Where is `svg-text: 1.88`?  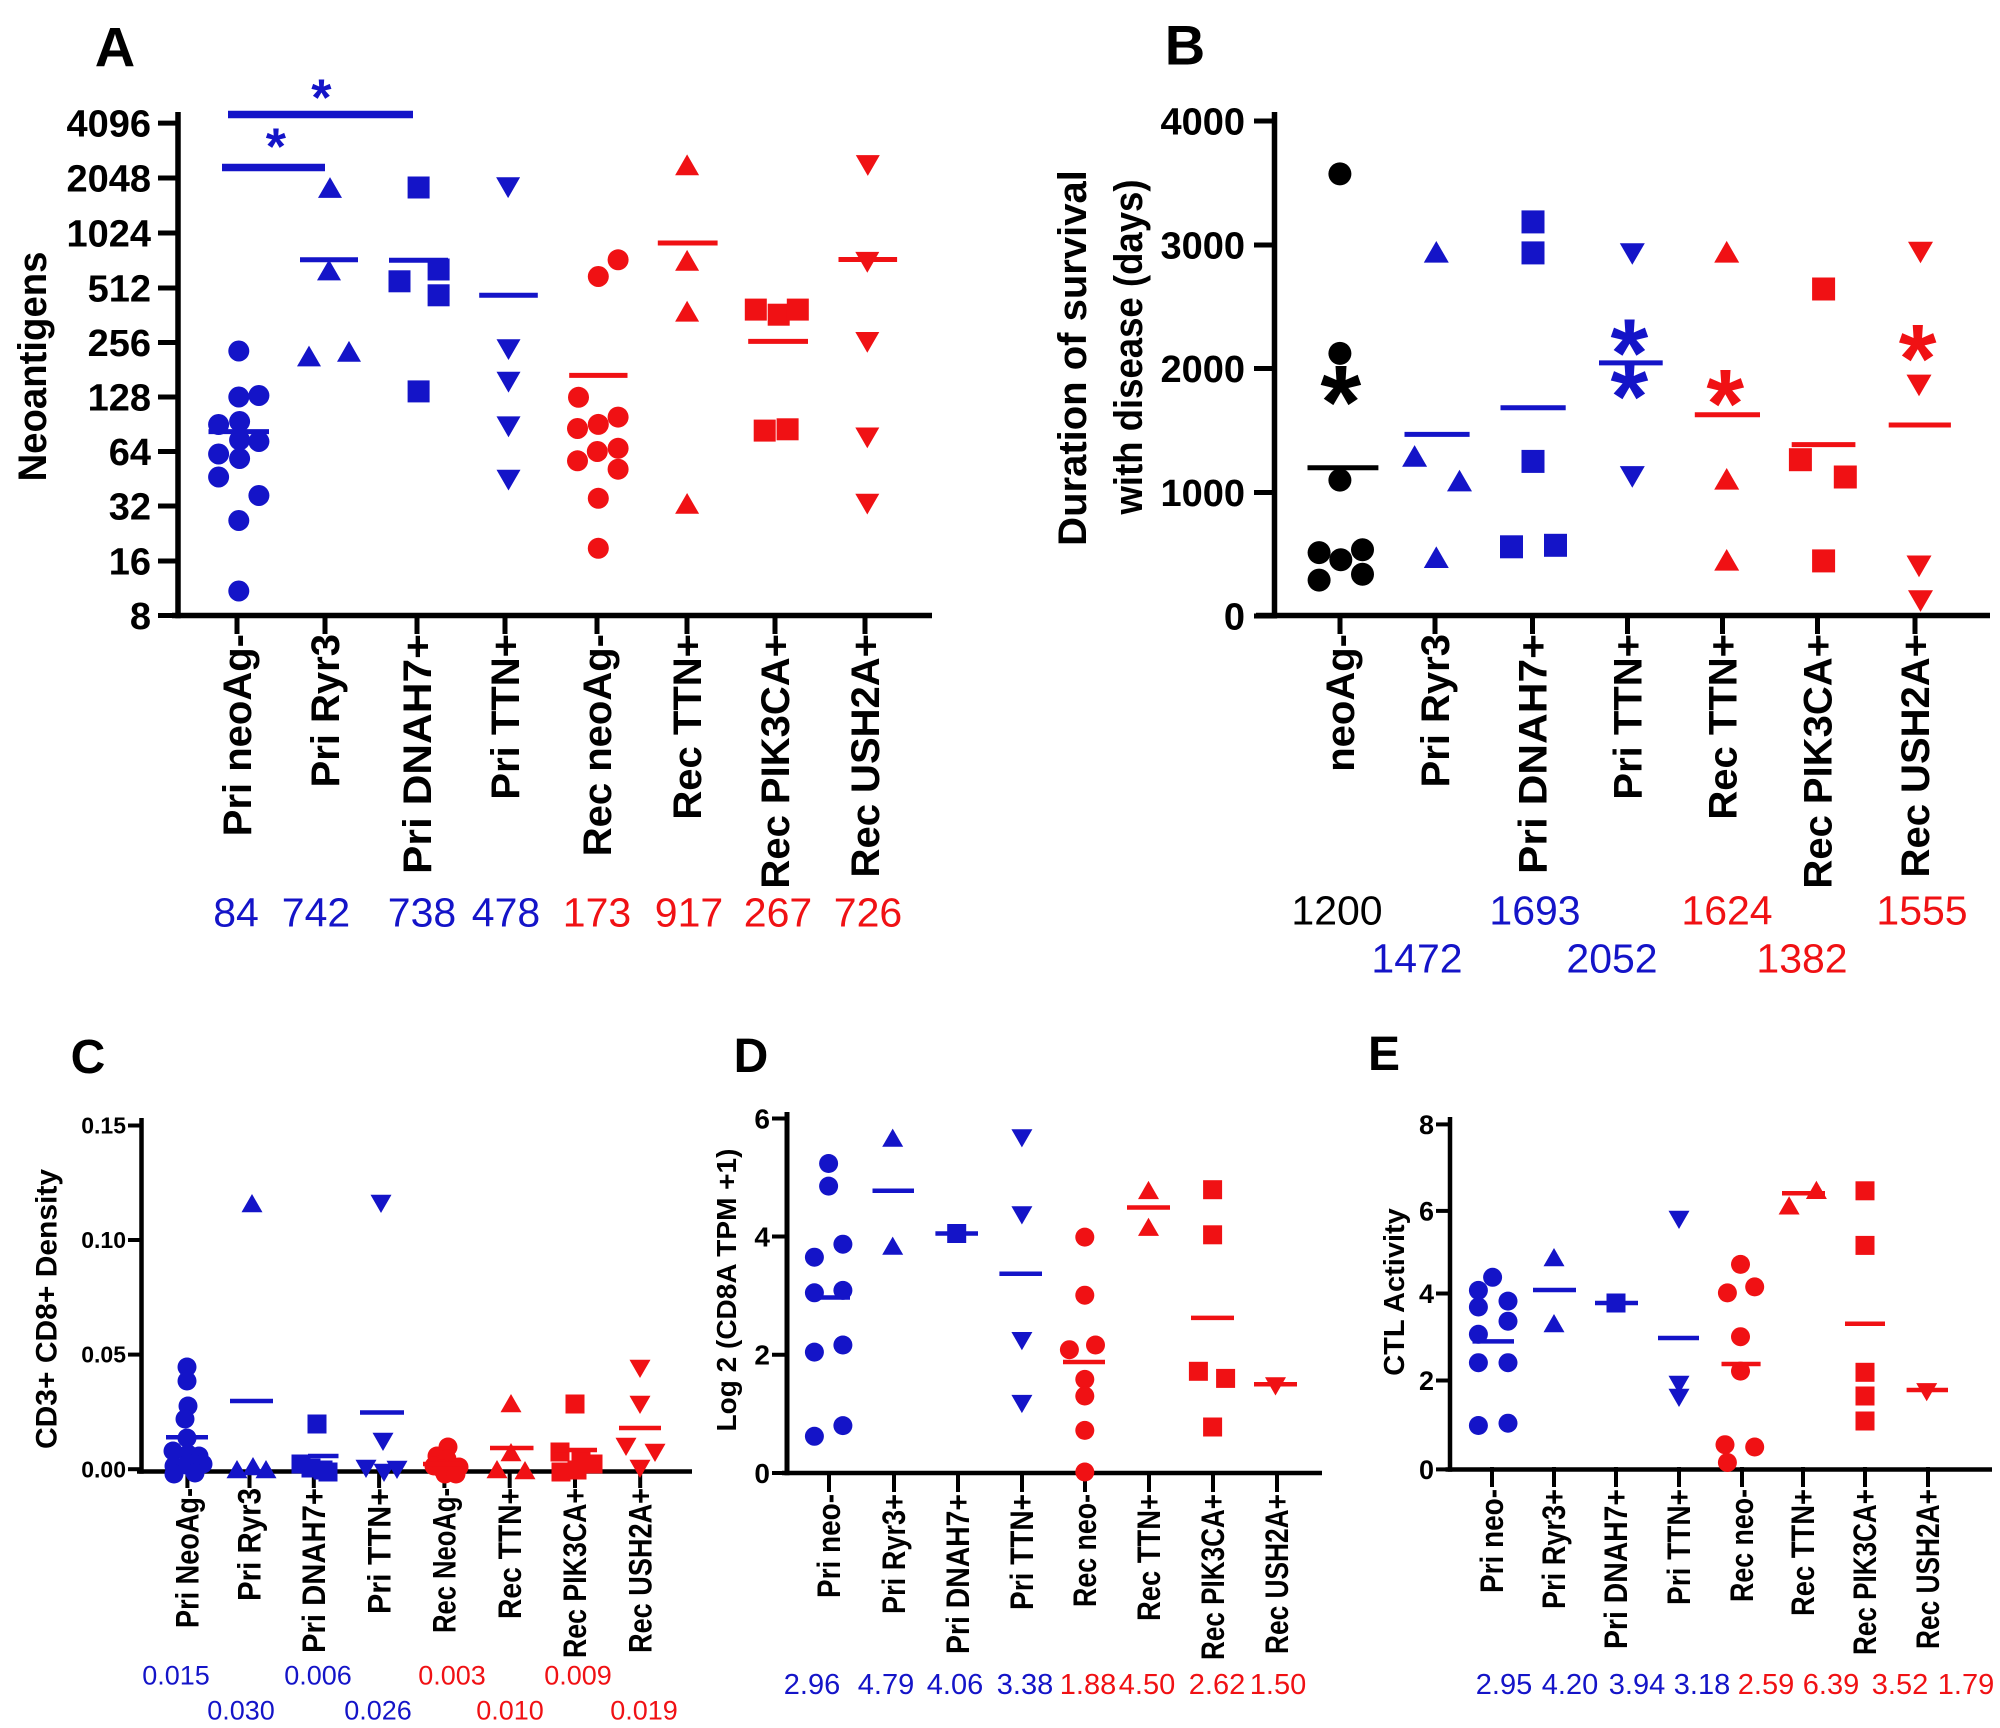
svg-text: 1.88 is located at coordinates (1088, 1685).